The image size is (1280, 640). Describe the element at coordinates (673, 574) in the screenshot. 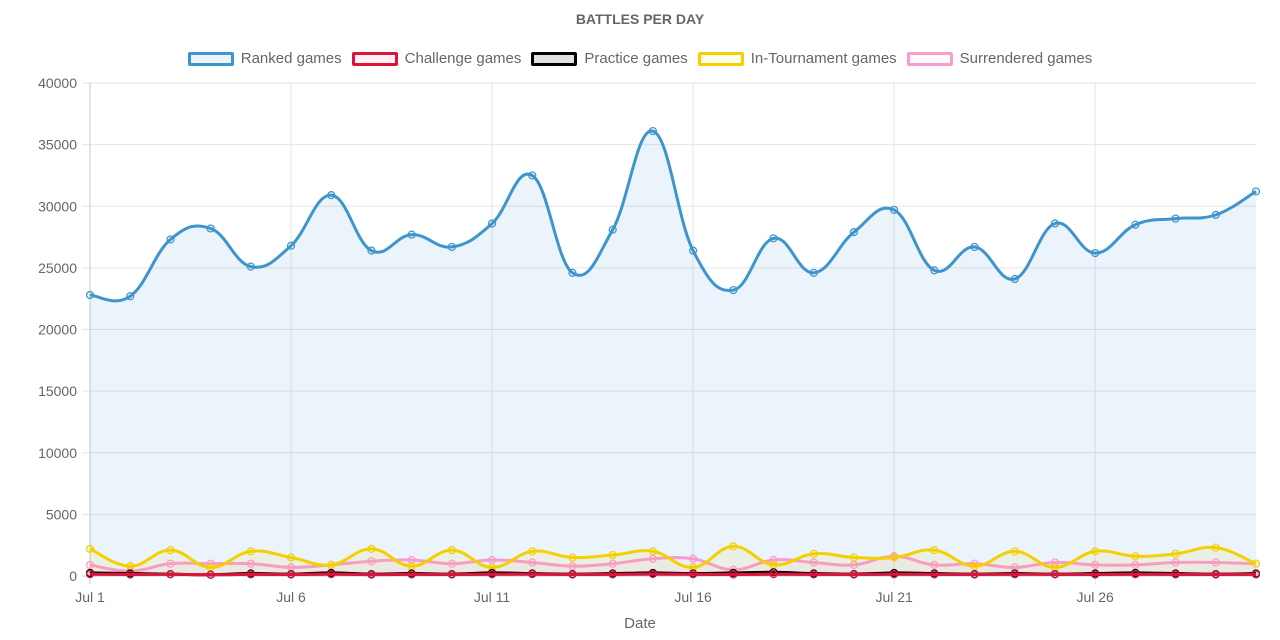

I see `line-challenge-games` at that location.